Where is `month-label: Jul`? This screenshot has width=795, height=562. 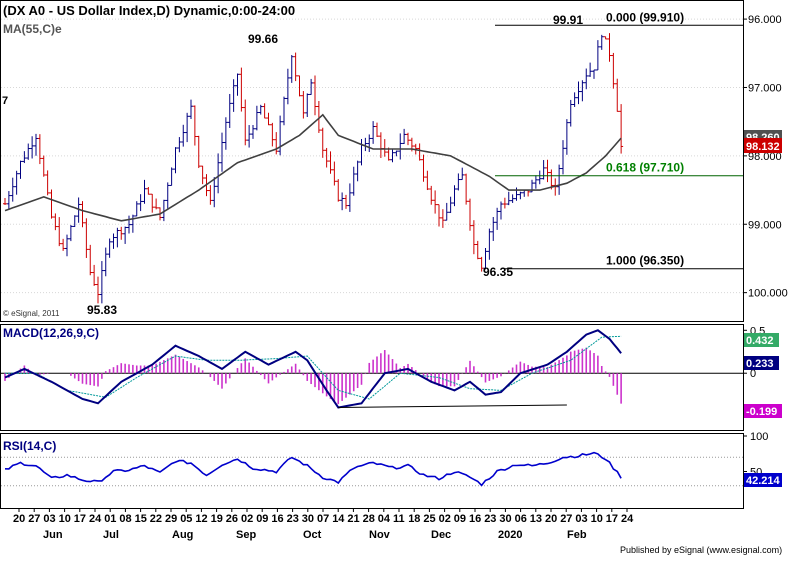
month-label: Jul is located at coordinates (111, 535).